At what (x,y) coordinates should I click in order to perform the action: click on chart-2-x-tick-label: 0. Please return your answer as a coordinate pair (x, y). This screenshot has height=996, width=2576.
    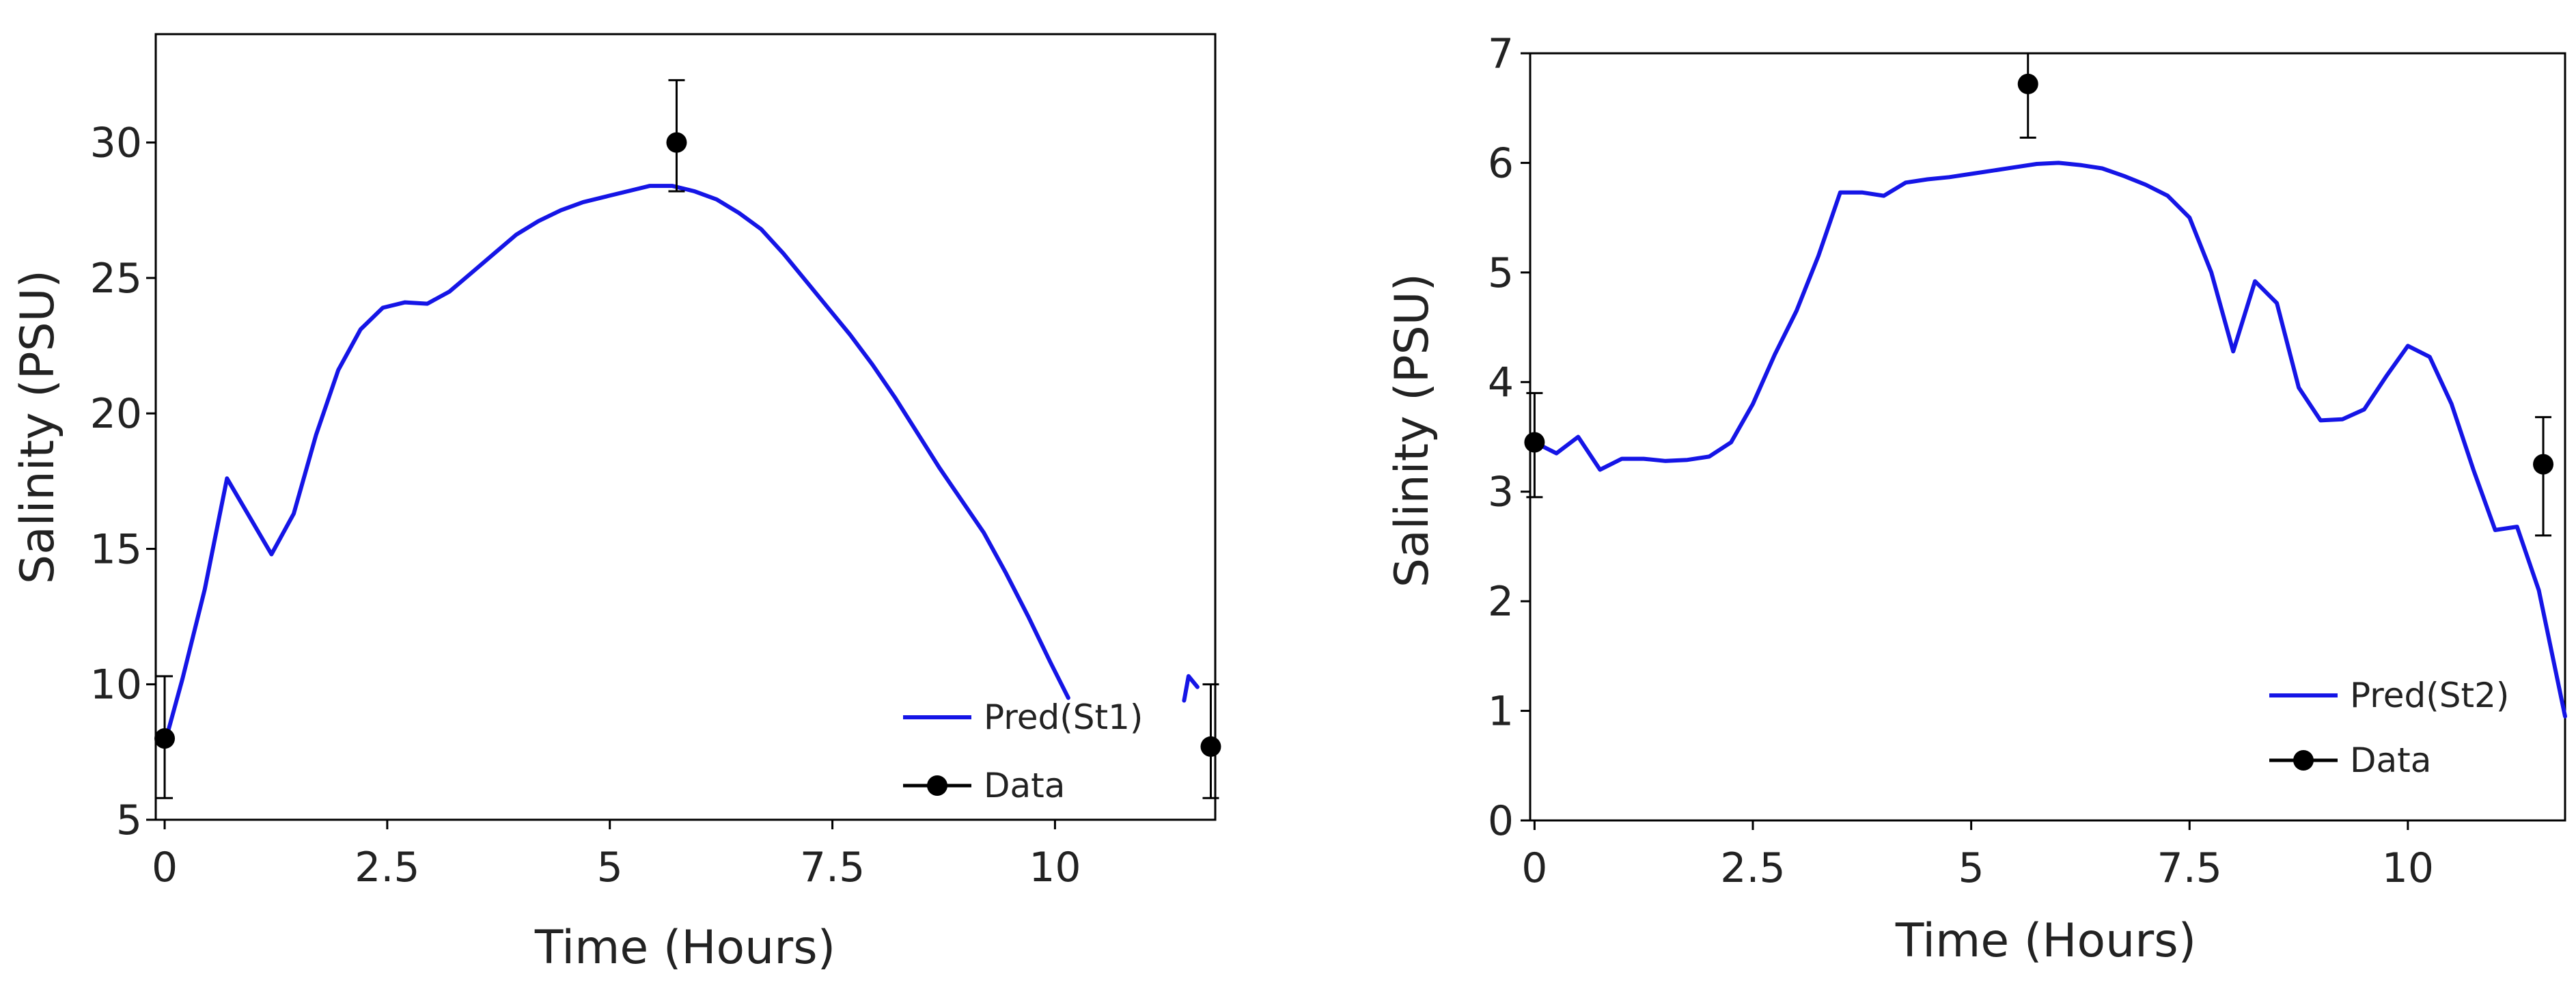
    Looking at the image, I should click on (1534, 868).